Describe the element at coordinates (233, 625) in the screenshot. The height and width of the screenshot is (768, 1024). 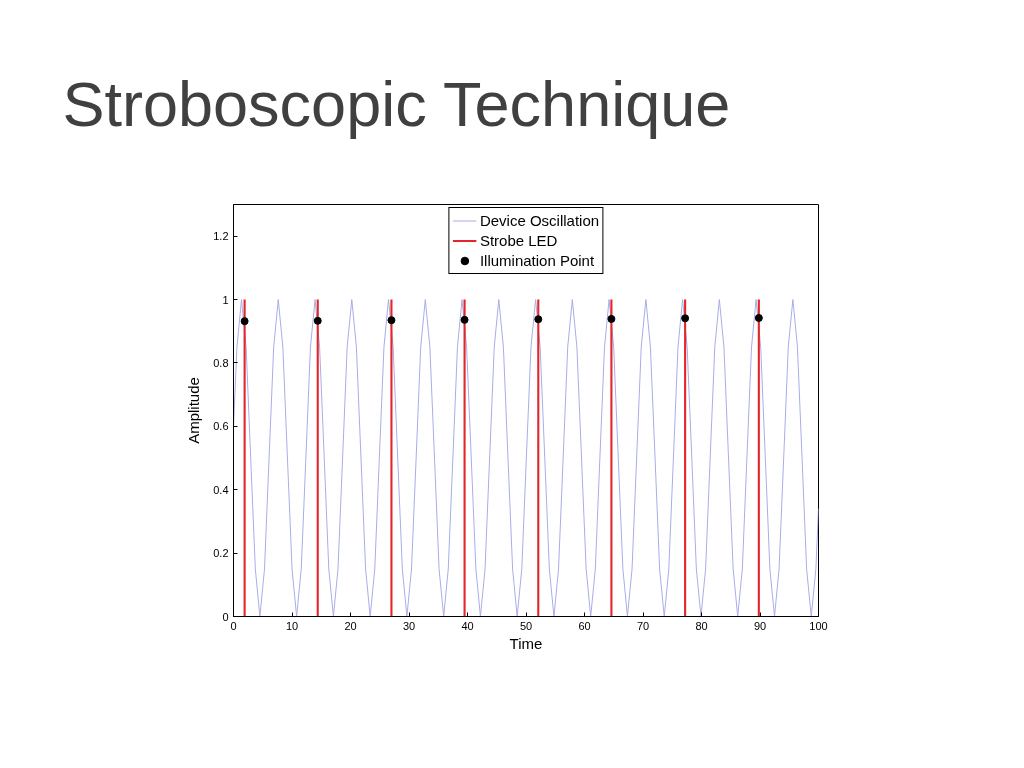
I see `x-tick-label: 0` at that location.